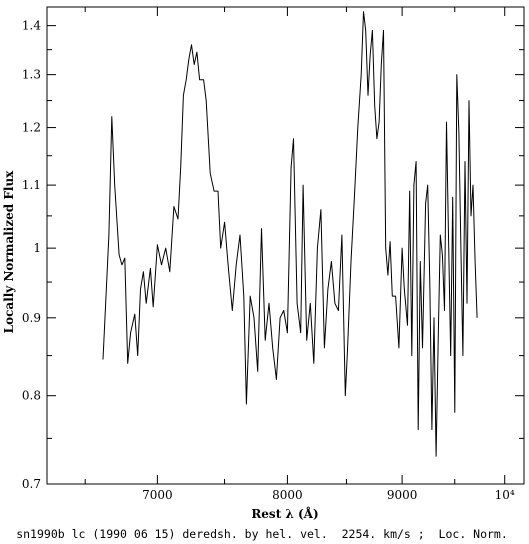 The image size is (529, 544). What do you see at coordinates (31, 185) in the screenshot?
I see `y-tick-label: 1.1` at bounding box center [31, 185].